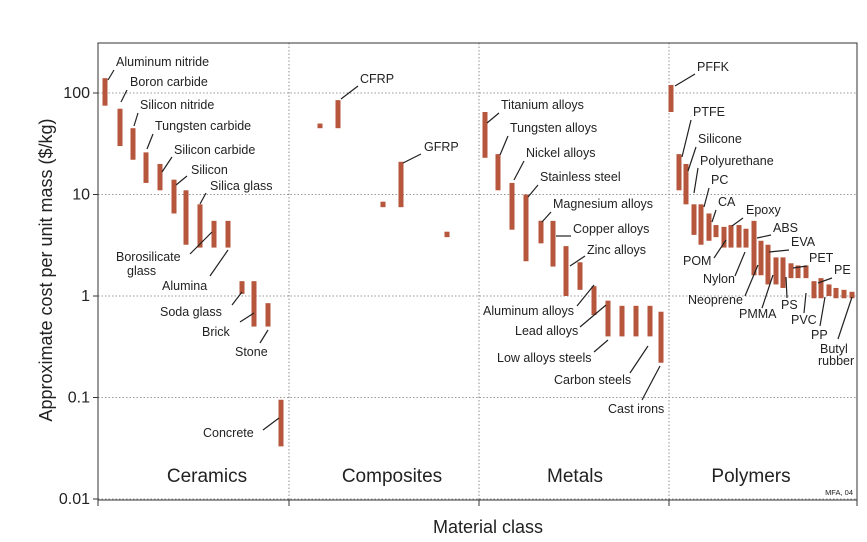  Describe the element at coordinates (603, 204) in the screenshot. I see `material-label: Magnesium alloys` at that location.